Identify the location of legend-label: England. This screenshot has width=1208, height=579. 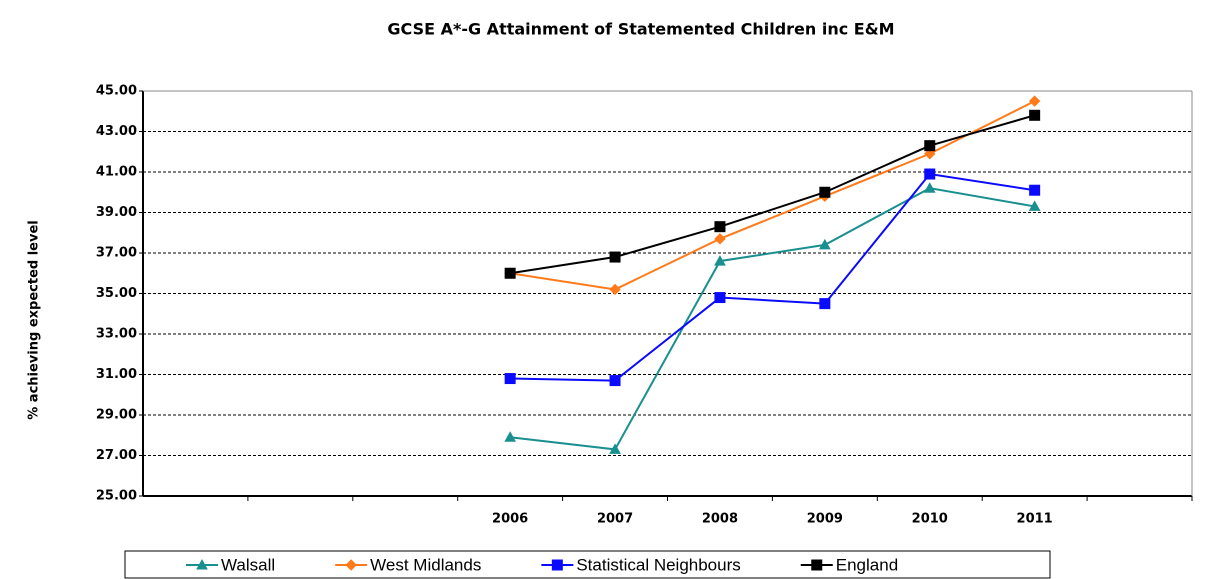
(867, 564).